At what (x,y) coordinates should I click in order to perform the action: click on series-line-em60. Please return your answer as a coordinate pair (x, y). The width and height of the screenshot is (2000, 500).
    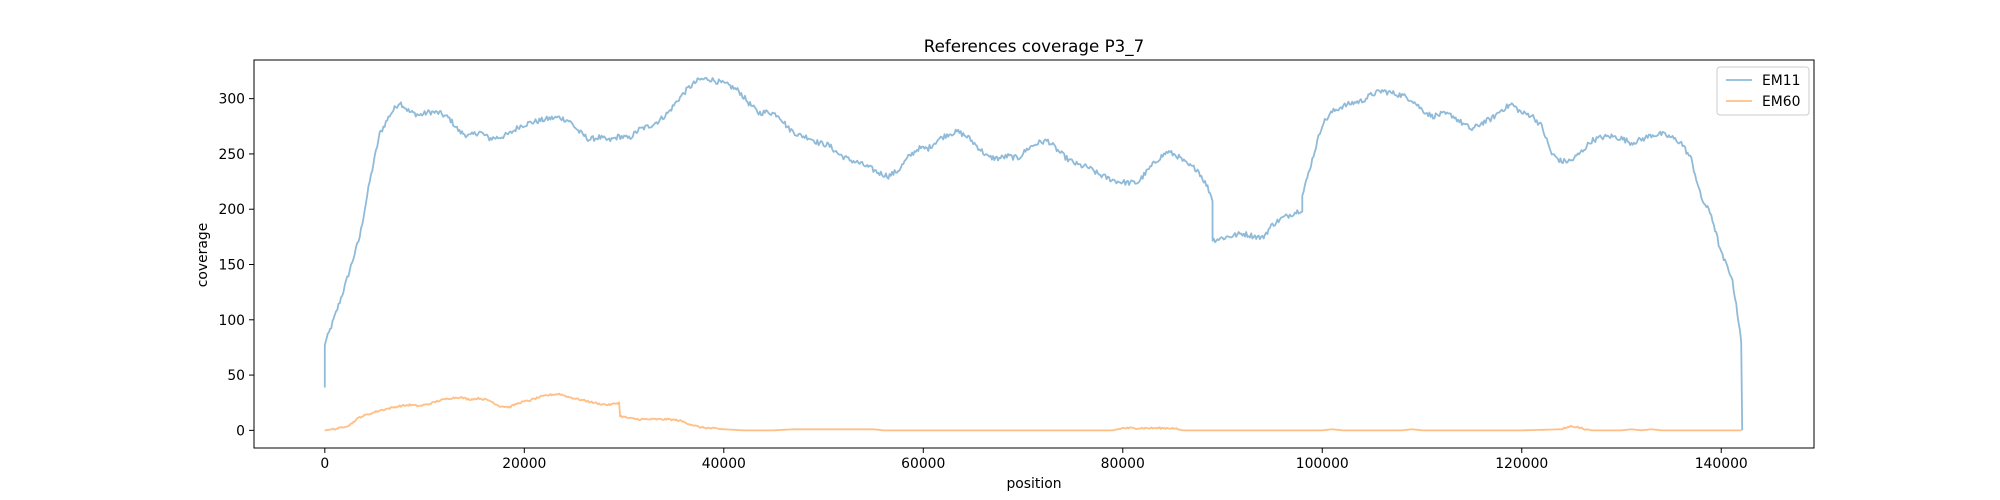
    Looking at the image, I should click on (1033, 412).